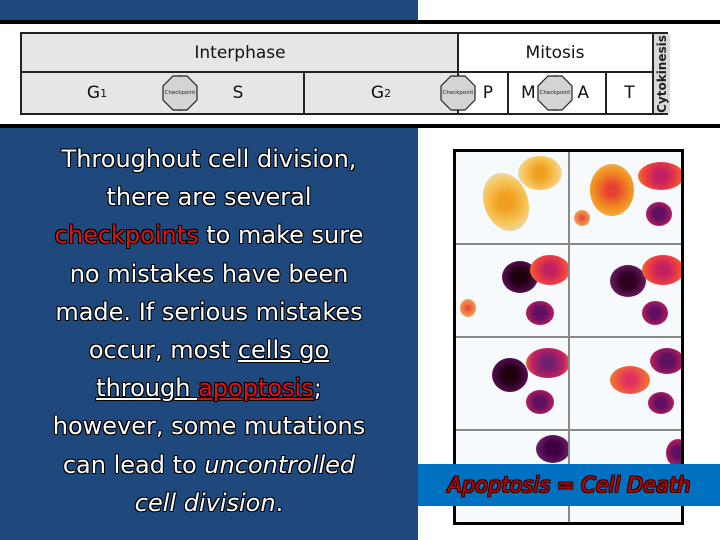 The width and height of the screenshot is (720, 540). Describe the element at coordinates (629, 93) in the screenshot. I see `phase-telophase: T` at that location.